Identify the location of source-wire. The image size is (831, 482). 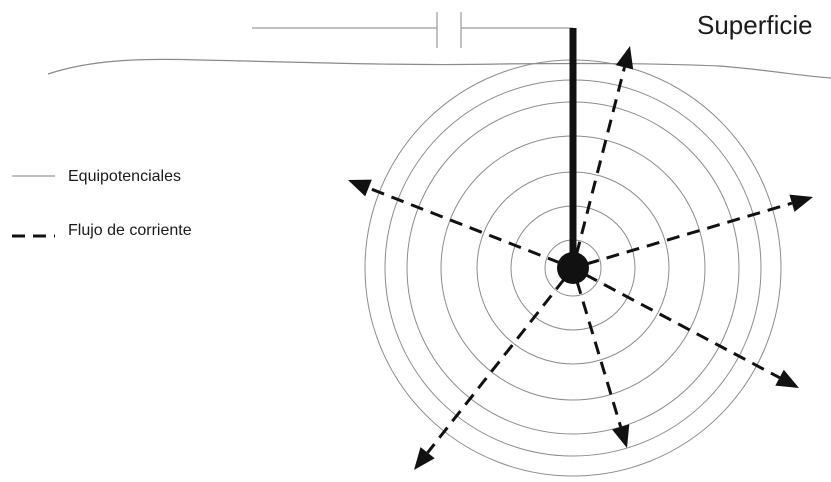
(412, 30).